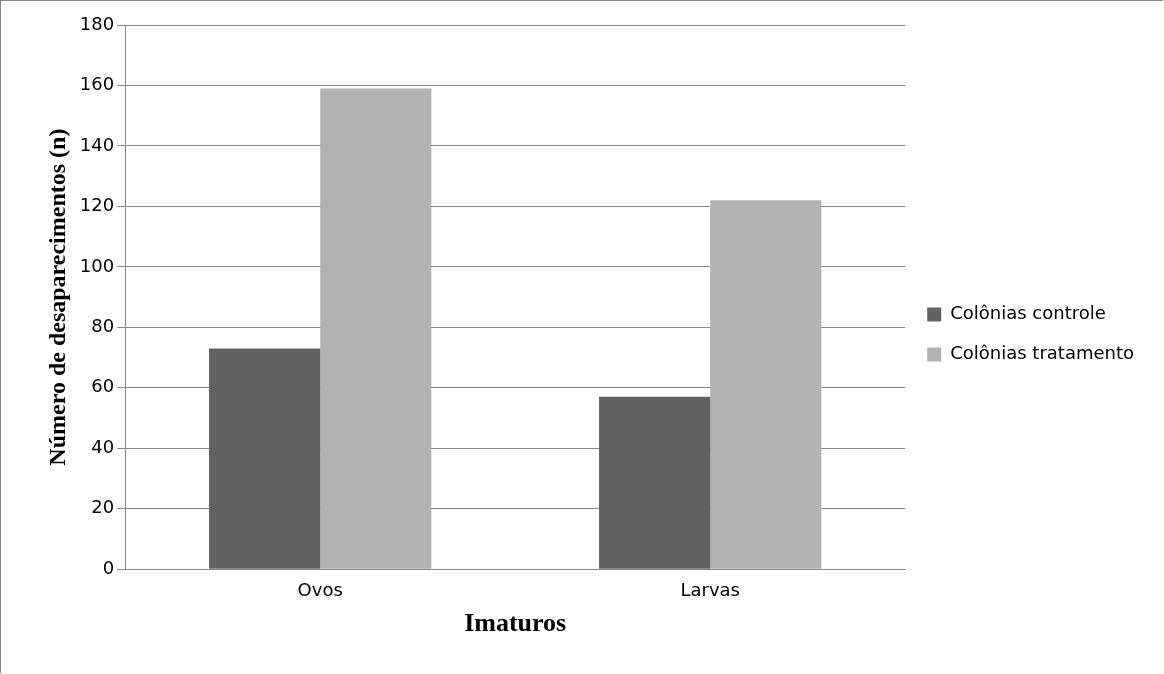 The image size is (1164, 674). I want to click on x-tick-label: Ovos, so click(320, 589).